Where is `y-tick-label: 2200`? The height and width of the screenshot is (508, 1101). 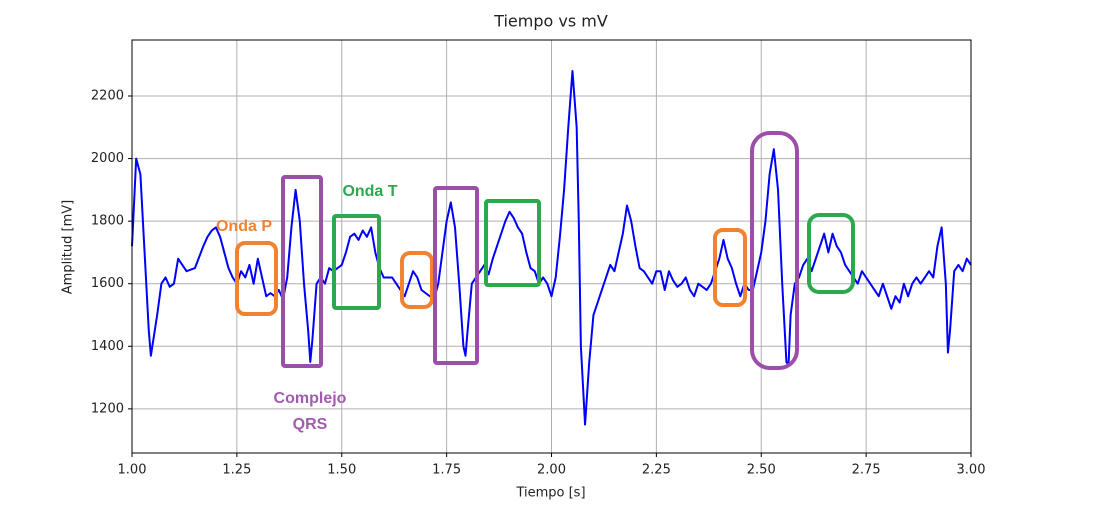
y-tick-label: 2200 is located at coordinates (107, 96).